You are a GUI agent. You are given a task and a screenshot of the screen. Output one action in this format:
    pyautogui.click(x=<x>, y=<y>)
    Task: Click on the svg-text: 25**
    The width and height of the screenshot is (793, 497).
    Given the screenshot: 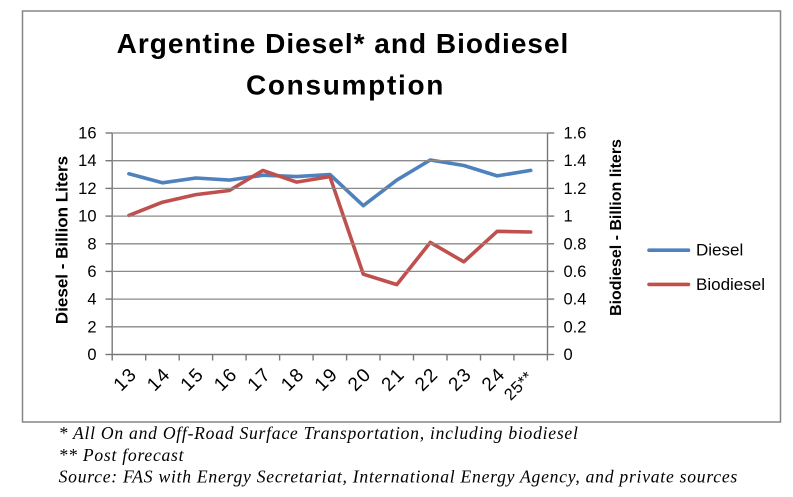 What is the action you would take?
    pyautogui.click(x=519, y=386)
    